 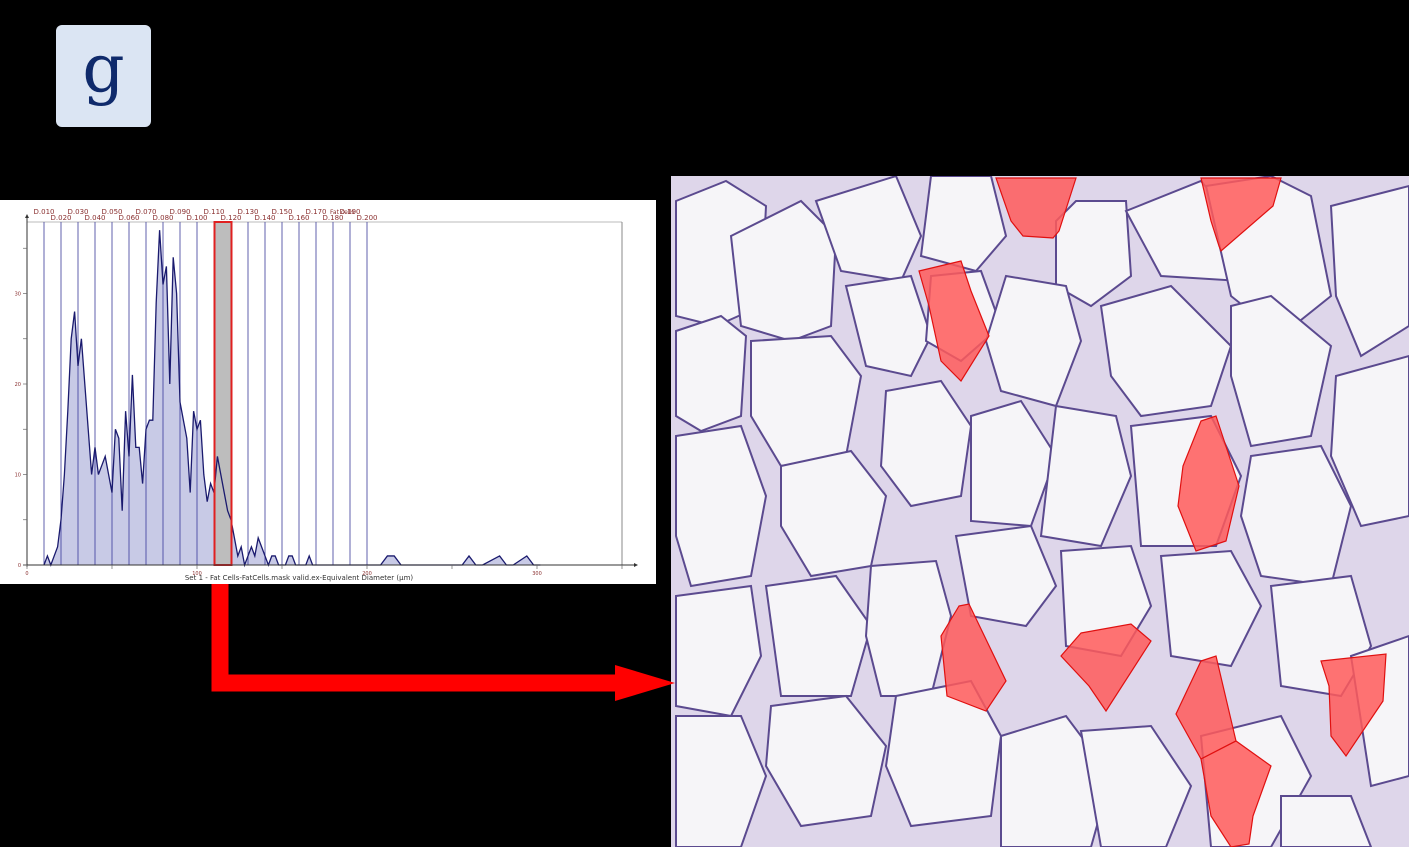 I want to click on svg-text: D.100, so click(x=197, y=218).